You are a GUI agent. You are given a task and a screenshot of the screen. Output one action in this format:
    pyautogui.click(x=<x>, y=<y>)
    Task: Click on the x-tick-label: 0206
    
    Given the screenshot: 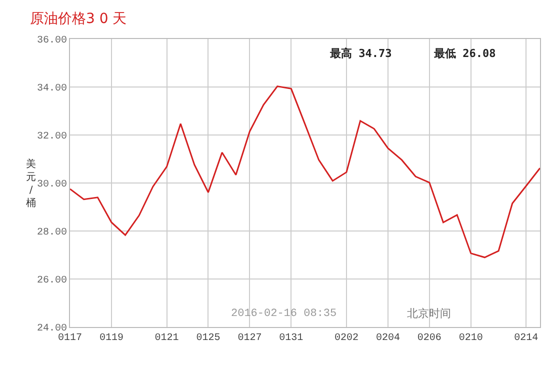 What is the action you would take?
    pyautogui.click(x=429, y=338)
    